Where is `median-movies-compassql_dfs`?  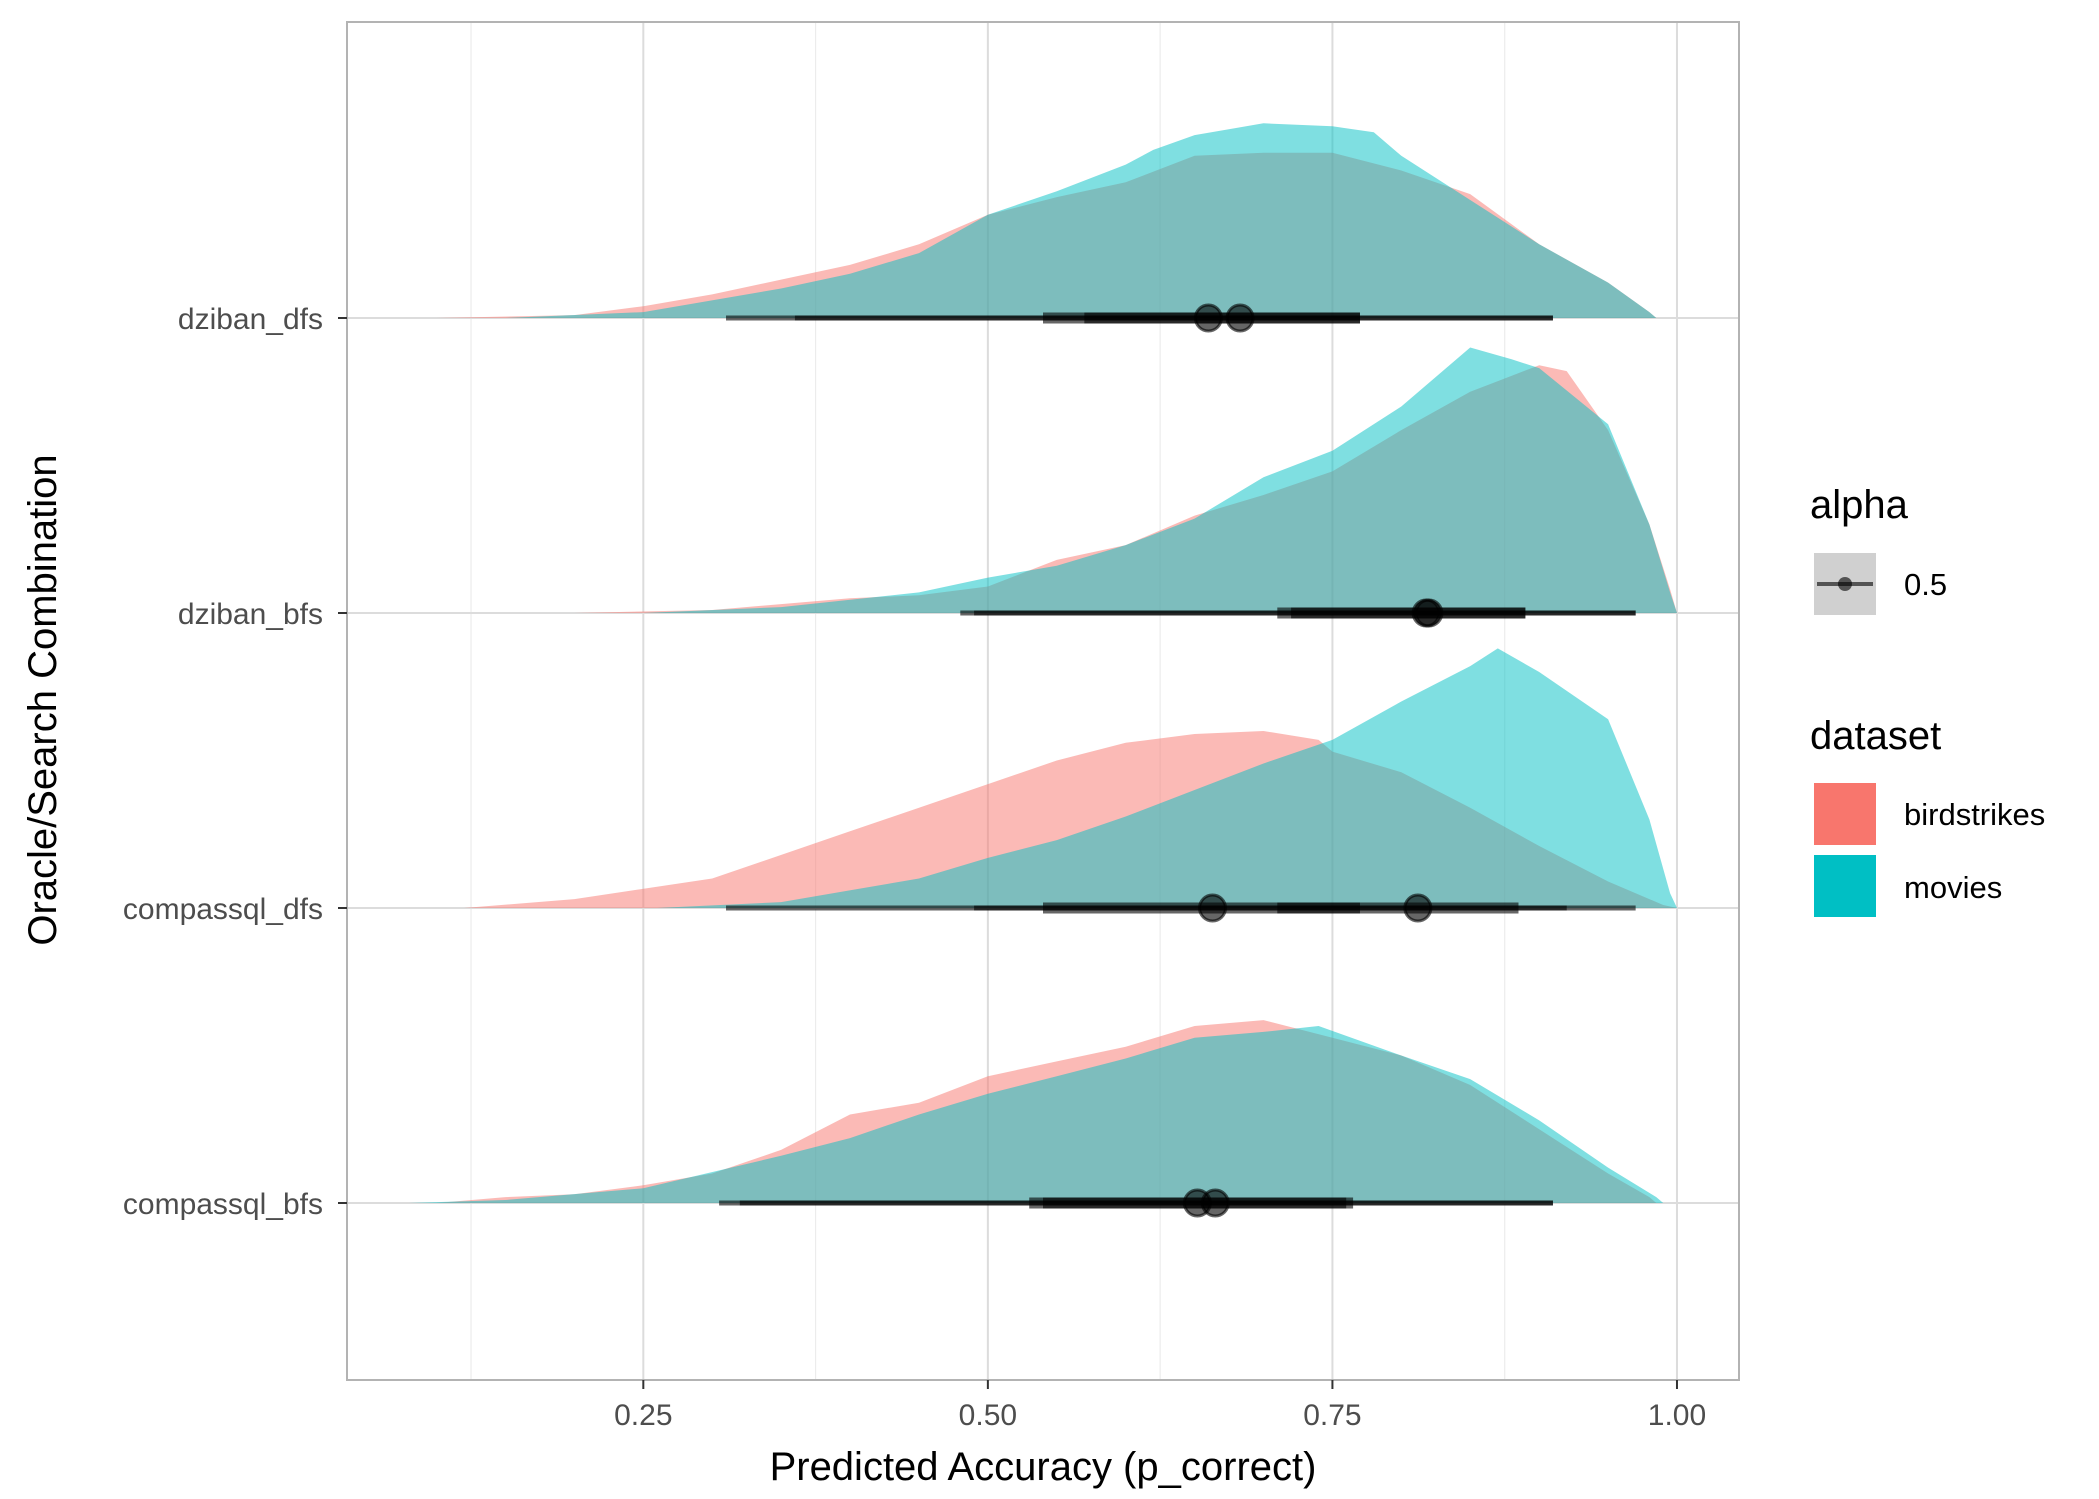 median-movies-compassql_dfs is located at coordinates (1418, 908).